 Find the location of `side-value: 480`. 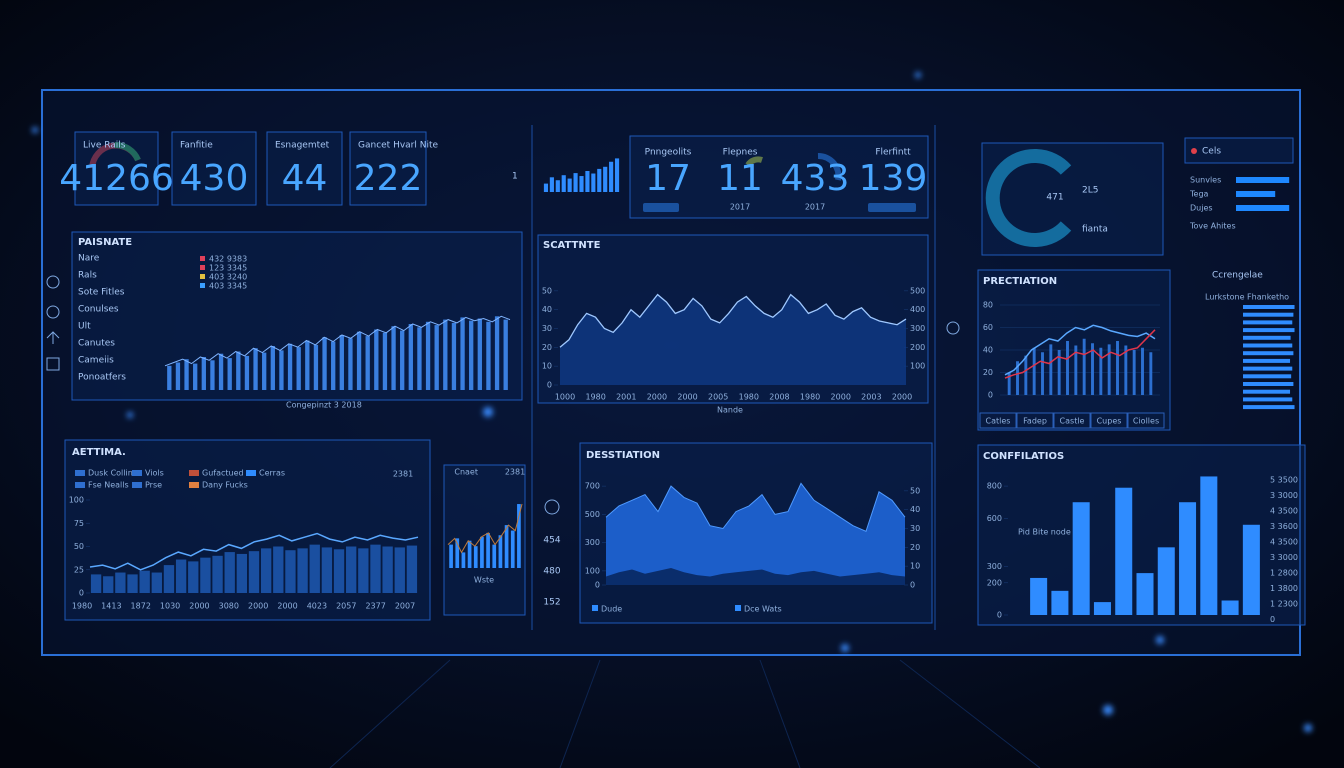

side-value: 480 is located at coordinates (551, 572).